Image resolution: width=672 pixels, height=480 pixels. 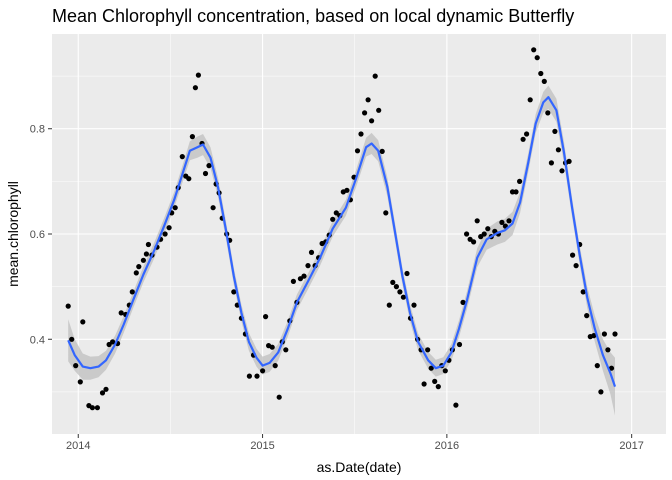 I want to click on x-tick-label: 2016, so click(x=447, y=446).